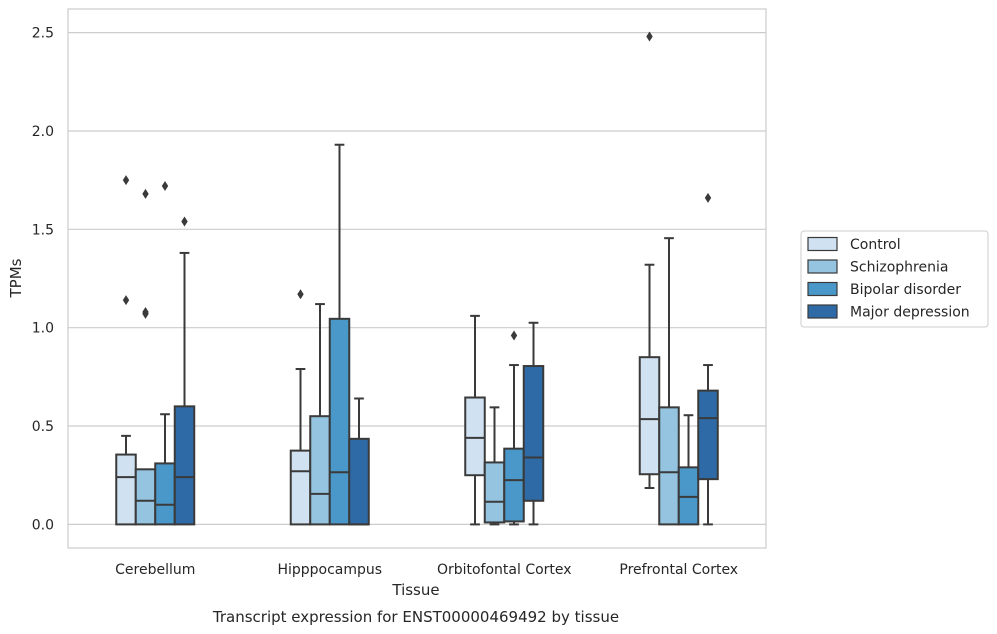  I want to click on legend-label: Control, so click(875, 245).